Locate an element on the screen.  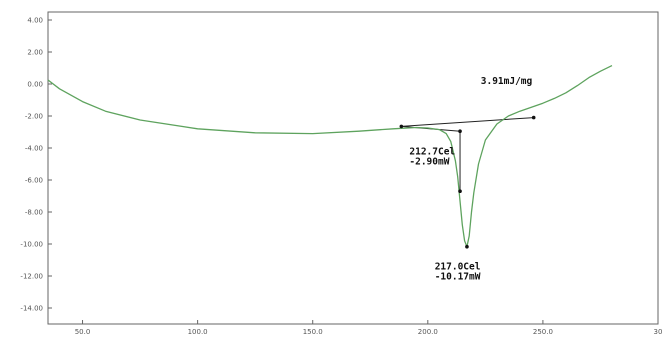
y-tick-label: -12.00 is located at coordinates (31, 277).